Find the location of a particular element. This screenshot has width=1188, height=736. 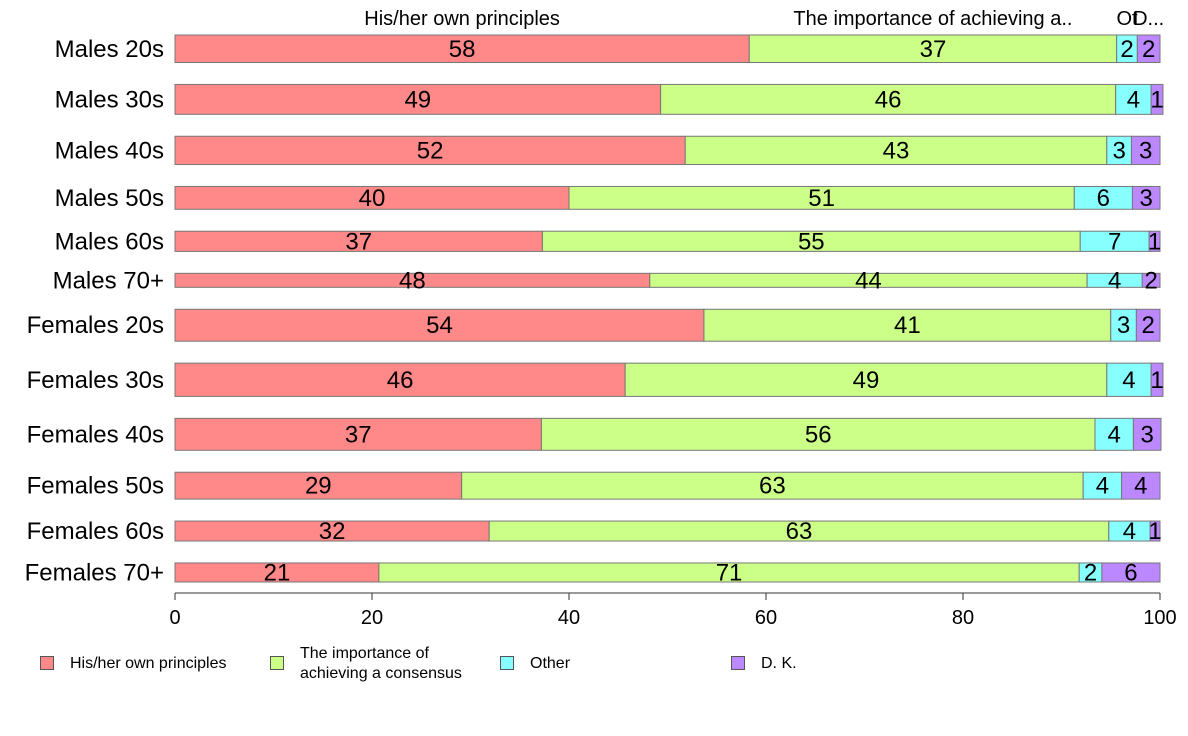

category-label: Females 70+ is located at coordinates (94, 572).